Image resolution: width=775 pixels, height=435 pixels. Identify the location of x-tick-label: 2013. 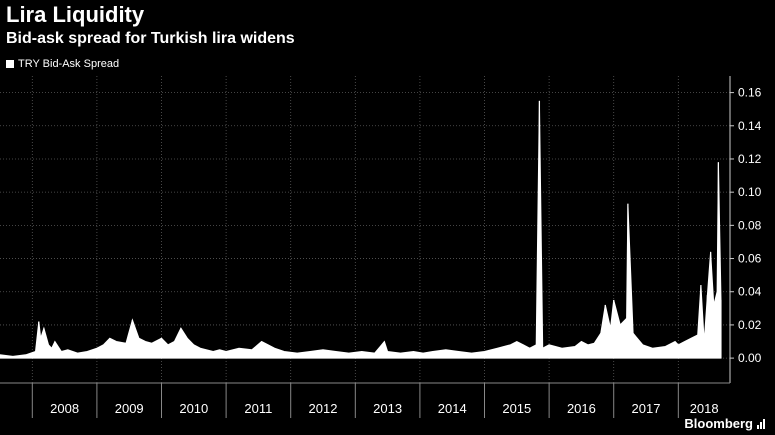
(387, 408).